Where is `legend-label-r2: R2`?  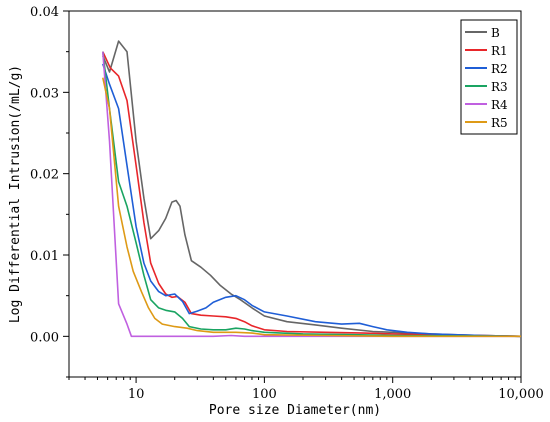 legend-label-r2: R2 is located at coordinates (499, 69).